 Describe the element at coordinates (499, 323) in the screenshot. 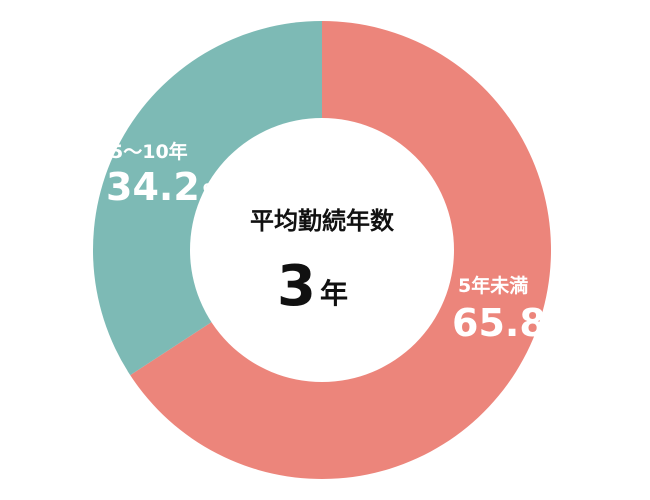

I see `slice-value-number: 65.8` at that location.